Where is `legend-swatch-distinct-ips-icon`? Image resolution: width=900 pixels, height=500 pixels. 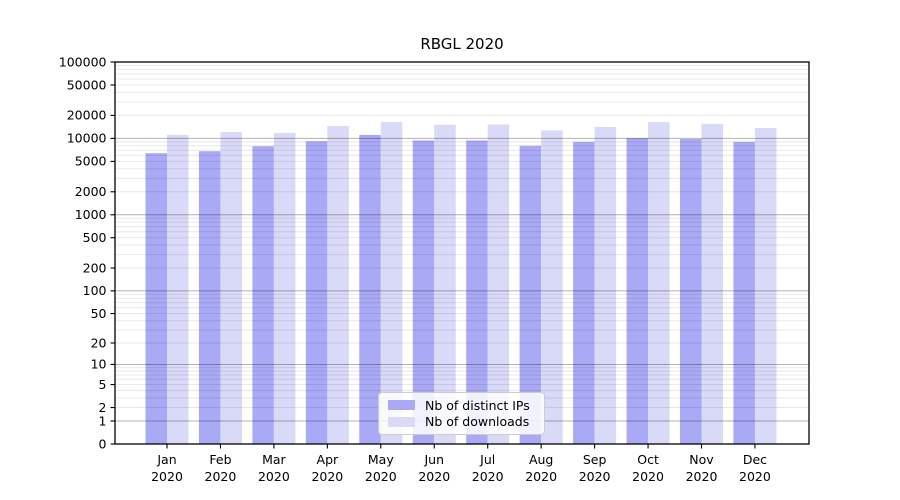
legend-swatch-distinct-ips-icon is located at coordinates (401, 405).